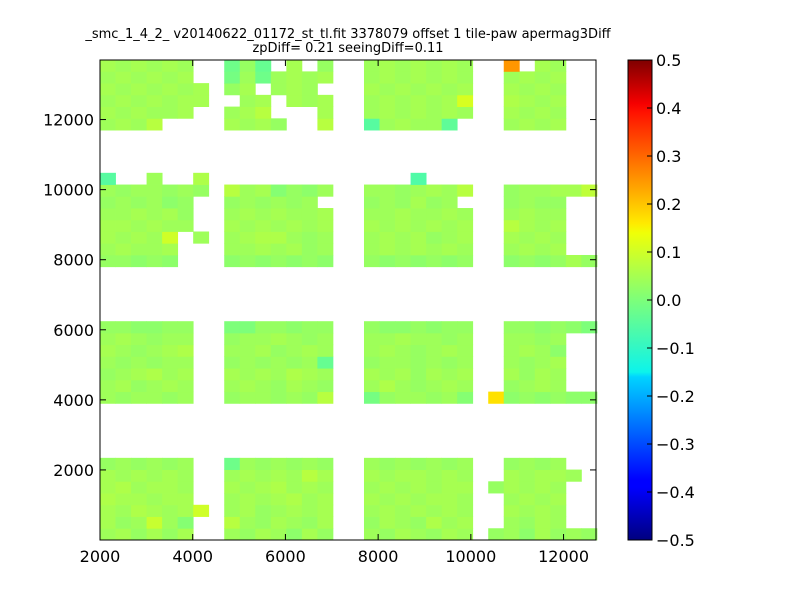 This screenshot has height=600, width=800. Describe the element at coordinates (470, 556) in the screenshot. I see `x-tick-label: 10000` at that location.